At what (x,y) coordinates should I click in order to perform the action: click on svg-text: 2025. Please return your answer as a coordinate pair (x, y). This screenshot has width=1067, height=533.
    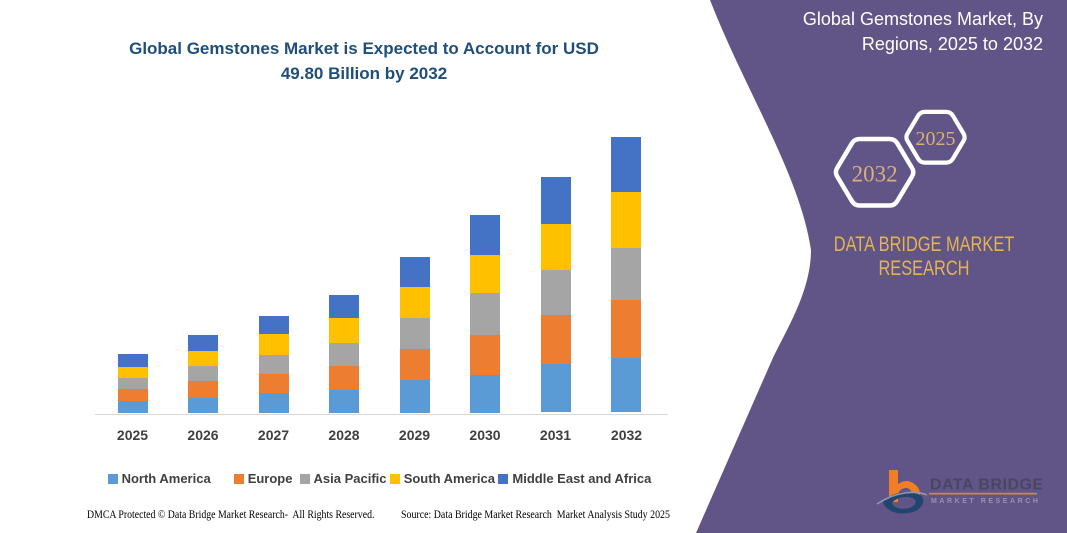
    Looking at the image, I should click on (936, 139).